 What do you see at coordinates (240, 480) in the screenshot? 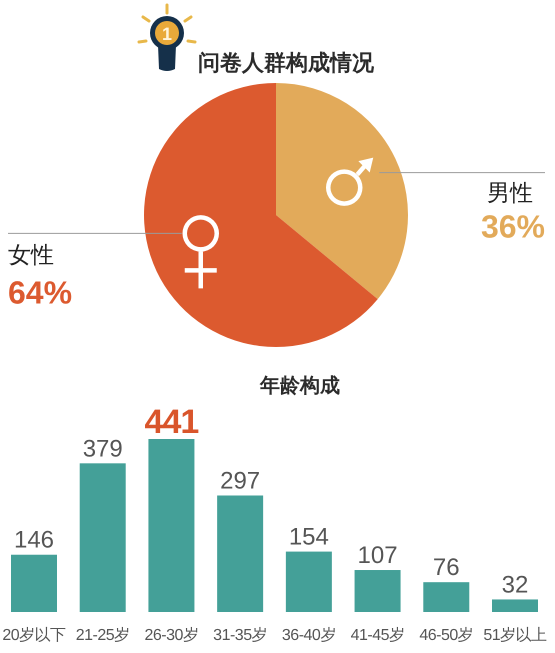
I see `data-label: 297` at bounding box center [240, 480].